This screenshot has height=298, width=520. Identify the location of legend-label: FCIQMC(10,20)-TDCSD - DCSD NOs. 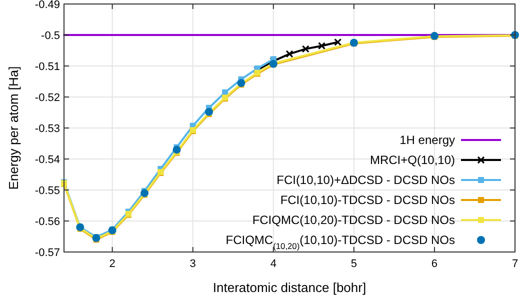
(353, 220).